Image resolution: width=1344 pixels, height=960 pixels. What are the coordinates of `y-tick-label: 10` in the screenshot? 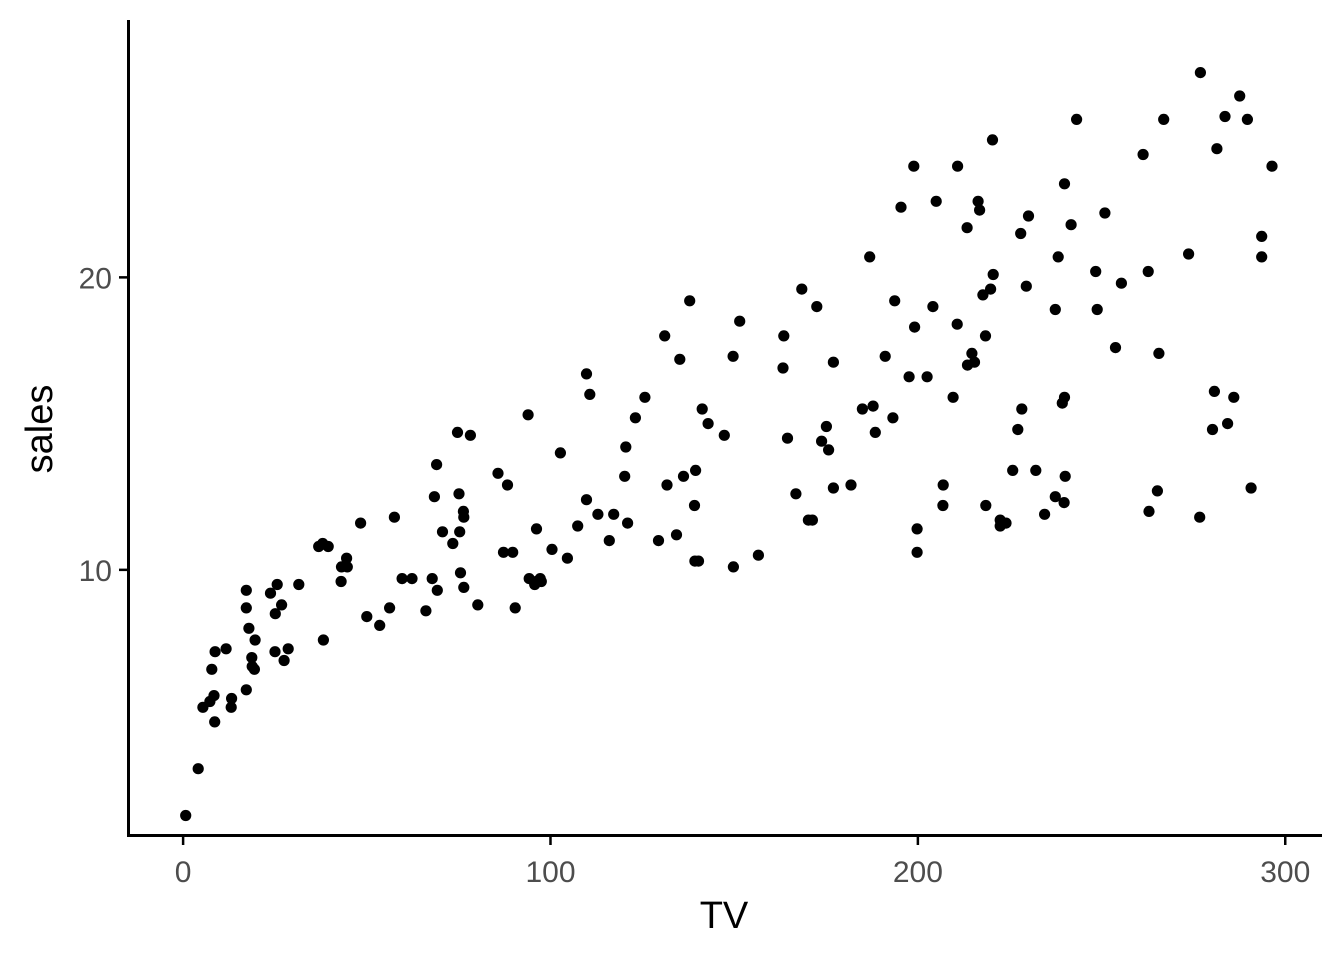 It's located at (95, 571).